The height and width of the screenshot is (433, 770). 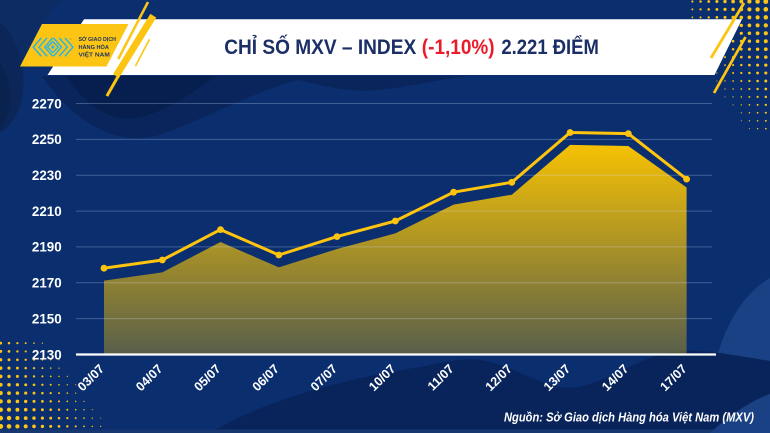 I want to click on svg-text: 2250, so click(x=47, y=139).